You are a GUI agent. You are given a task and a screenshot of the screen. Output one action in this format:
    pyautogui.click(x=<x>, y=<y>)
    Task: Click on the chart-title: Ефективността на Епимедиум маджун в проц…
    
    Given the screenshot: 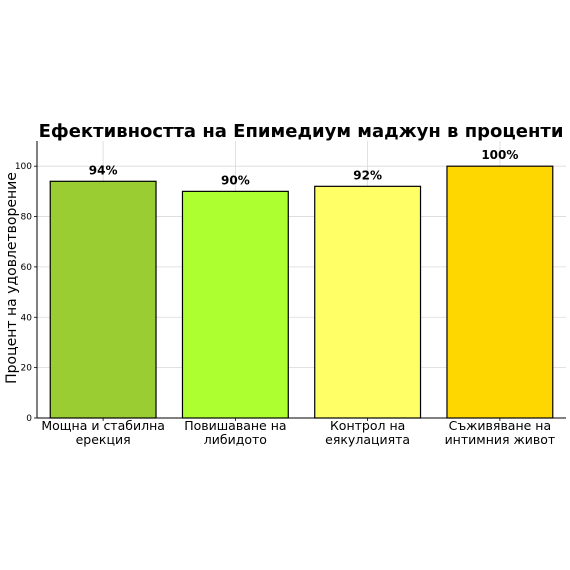 What is the action you would take?
    pyautogui.click(x=301, y=131)
    